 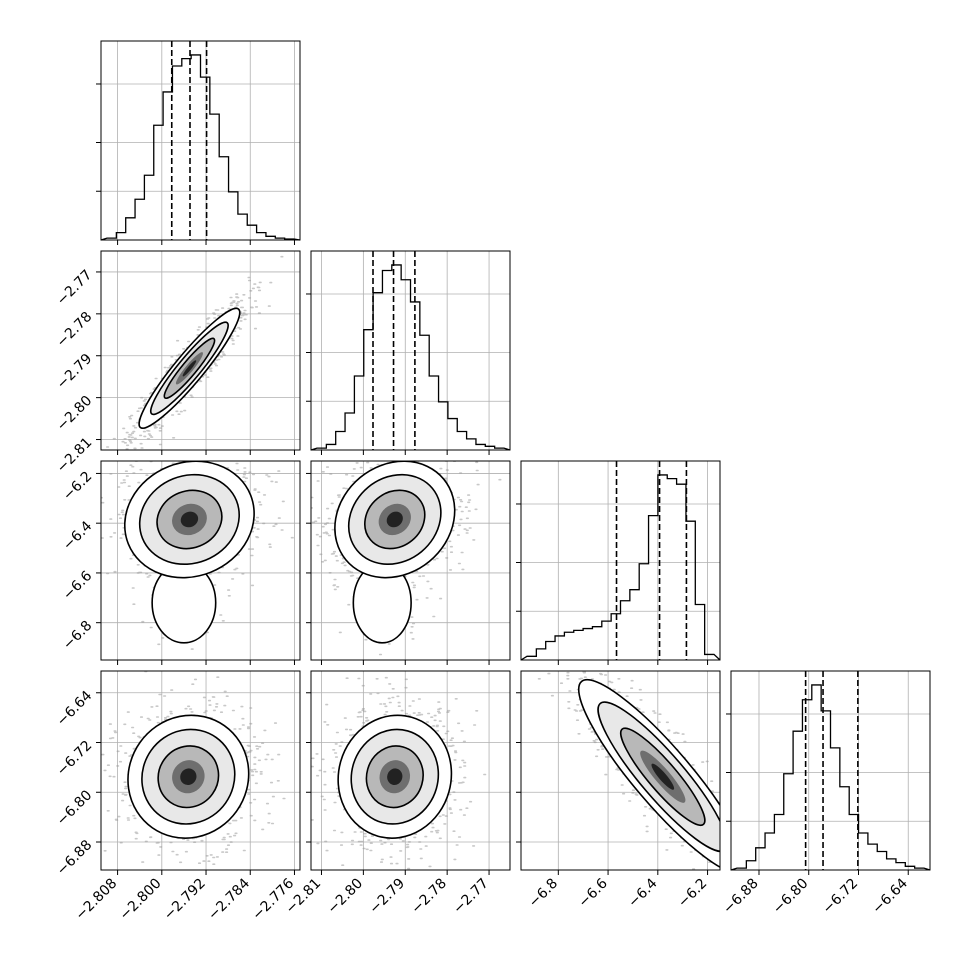 I want to click on x-tick-label: −6.6, so click(x=593, y=892).